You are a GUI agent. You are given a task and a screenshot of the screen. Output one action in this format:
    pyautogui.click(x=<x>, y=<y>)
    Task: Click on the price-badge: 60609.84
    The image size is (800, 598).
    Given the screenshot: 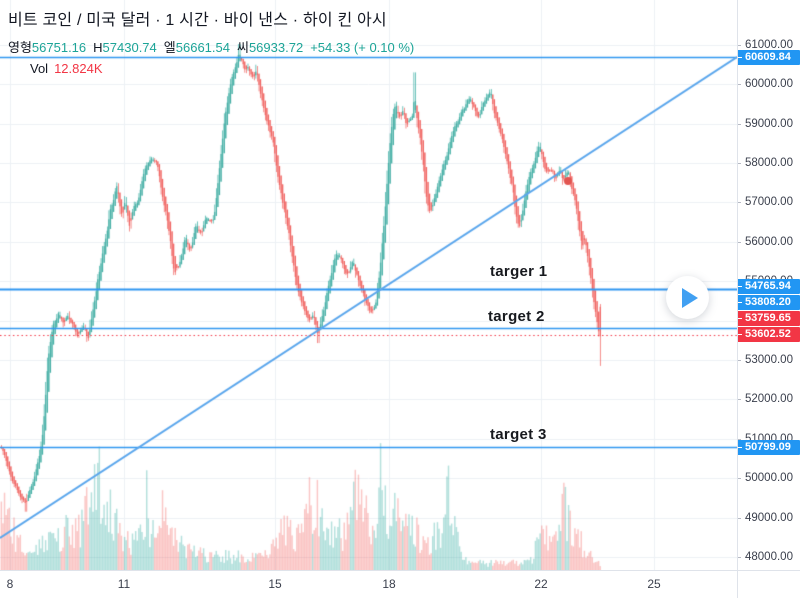 What is the action you would take?
    pyautogui.click(x=768, y=57)
    